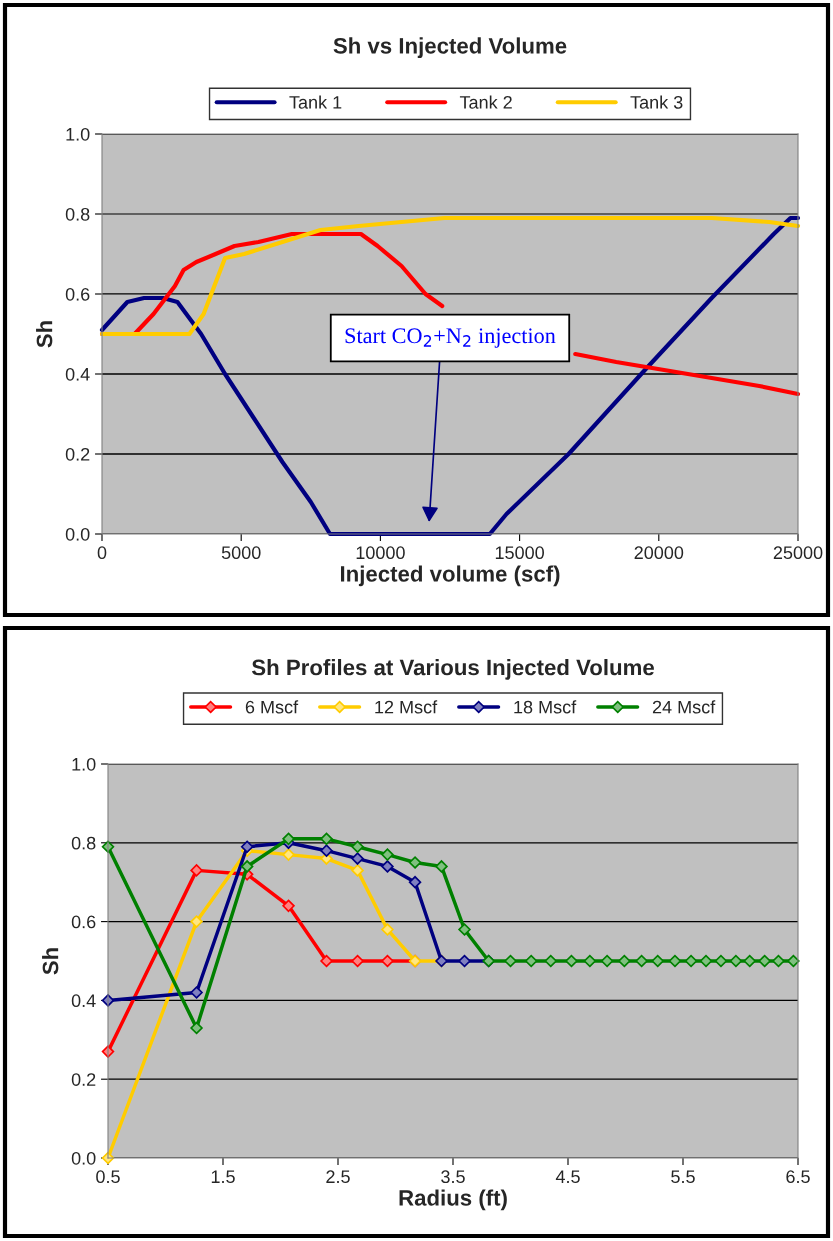 This screenshot has width=833, height=1241. Describe the element at coordinates (545, 707) in the screenshot. I see `legend-label: 18 Mscf` at that location.